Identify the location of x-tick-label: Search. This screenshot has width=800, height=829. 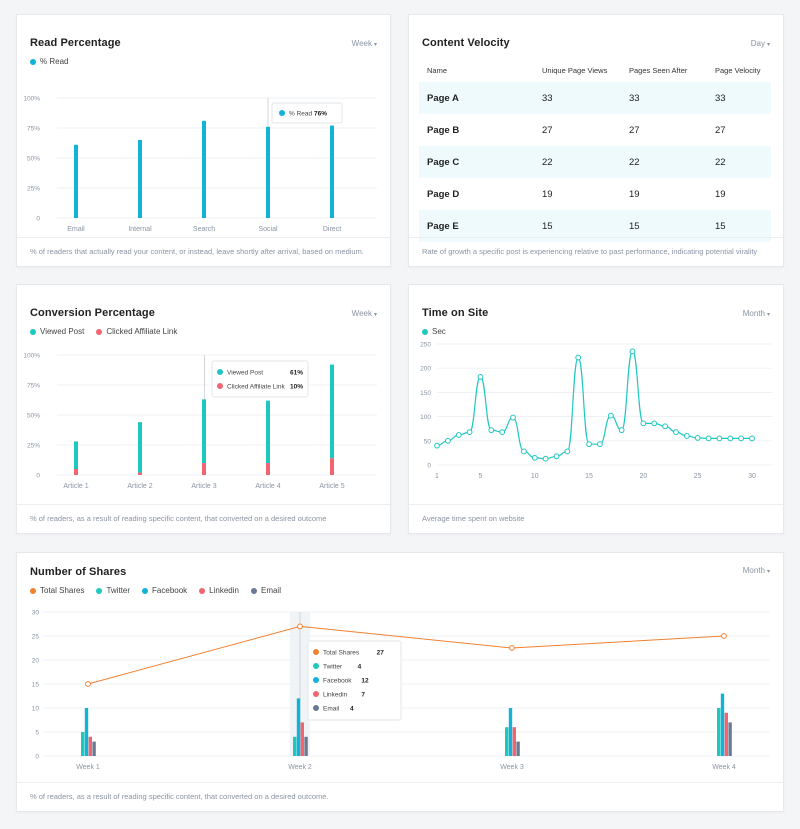
(204, 229).